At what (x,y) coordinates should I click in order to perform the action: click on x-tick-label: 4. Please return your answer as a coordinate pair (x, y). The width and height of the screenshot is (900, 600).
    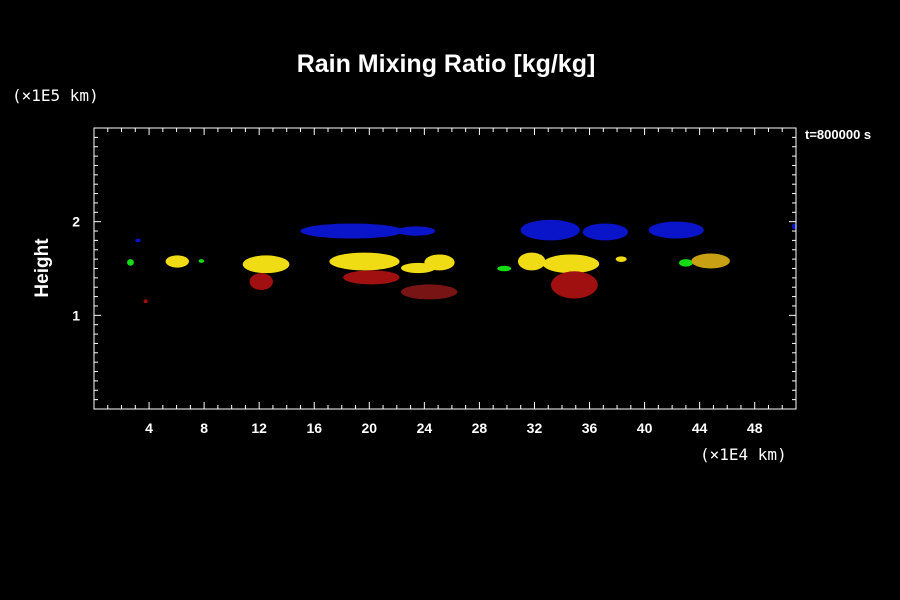
    Looking at the image, I should click on (149, 428).